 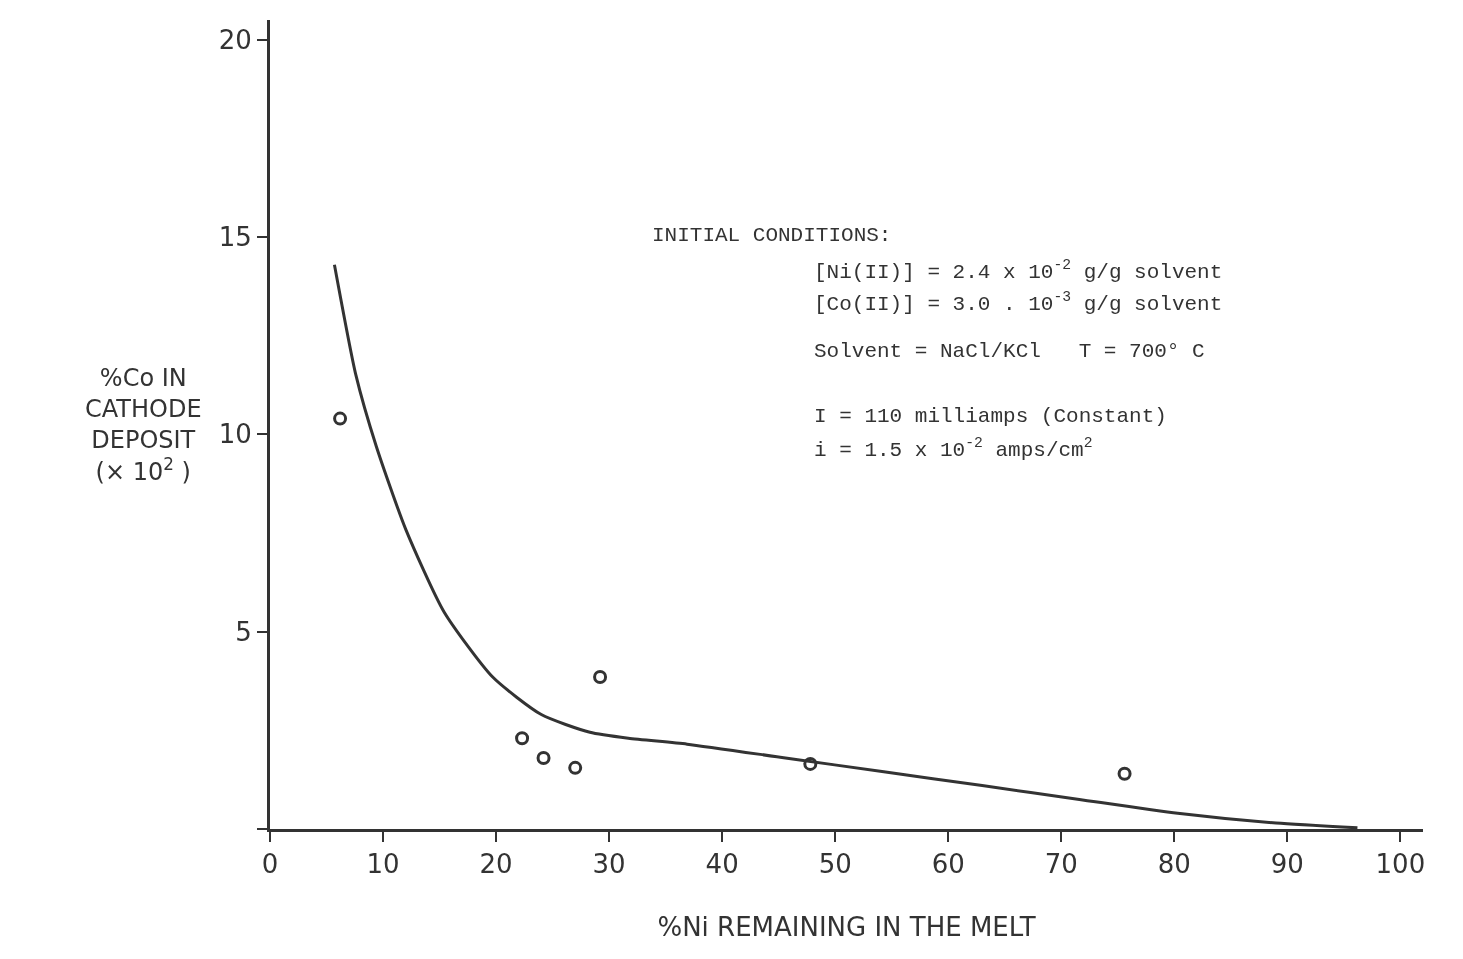 What do you see at coordinates (1400, 864) in the screenshot?
I see `x-tick-label: 100` at bounding box center [1400, 864].